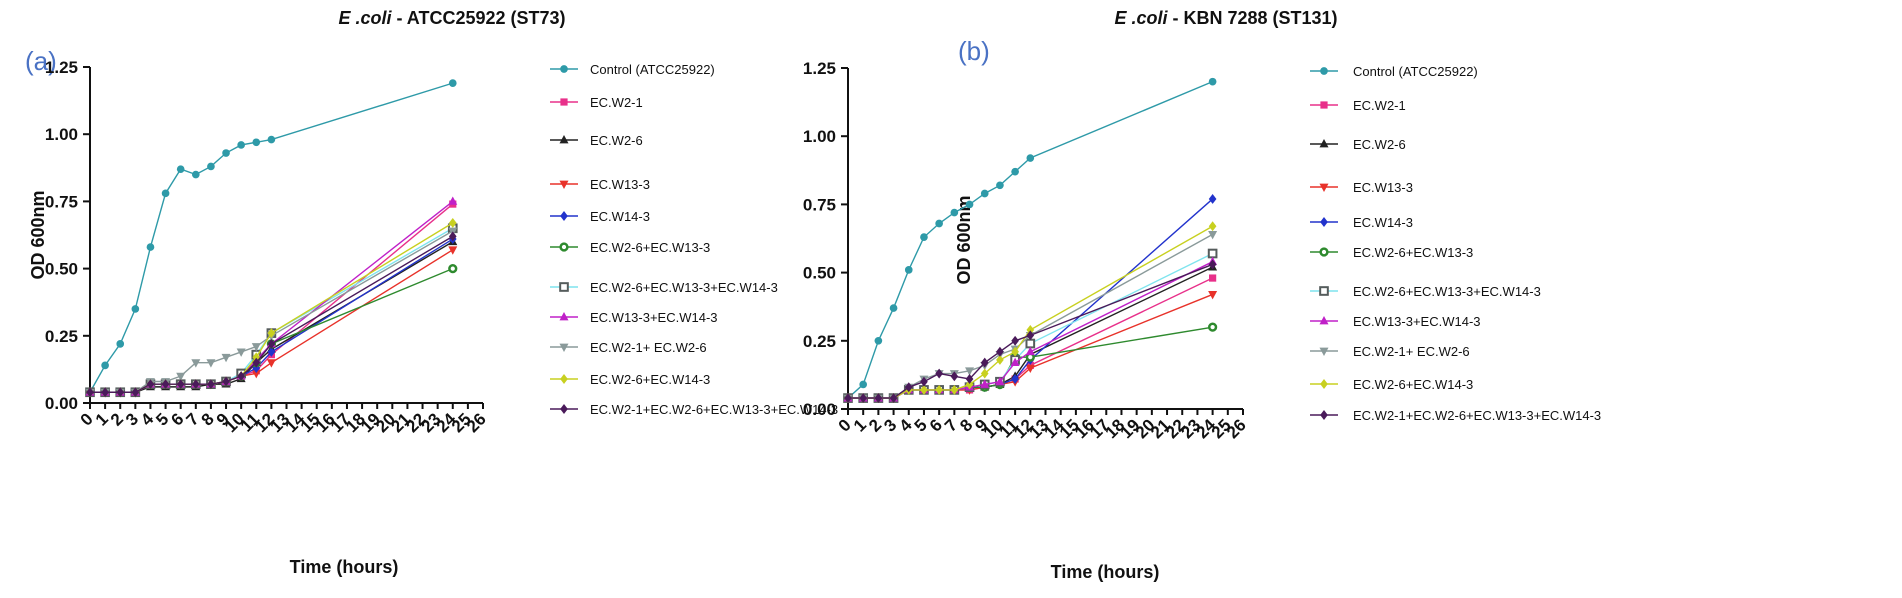  What do you see at coordinates (1477, 415) in the screenshot?
I see `chart-b-legend-label: EC.W2-1+EC.W2-6+EC.W13-3+EC.W14-3` at bounding box center [1477, 415].